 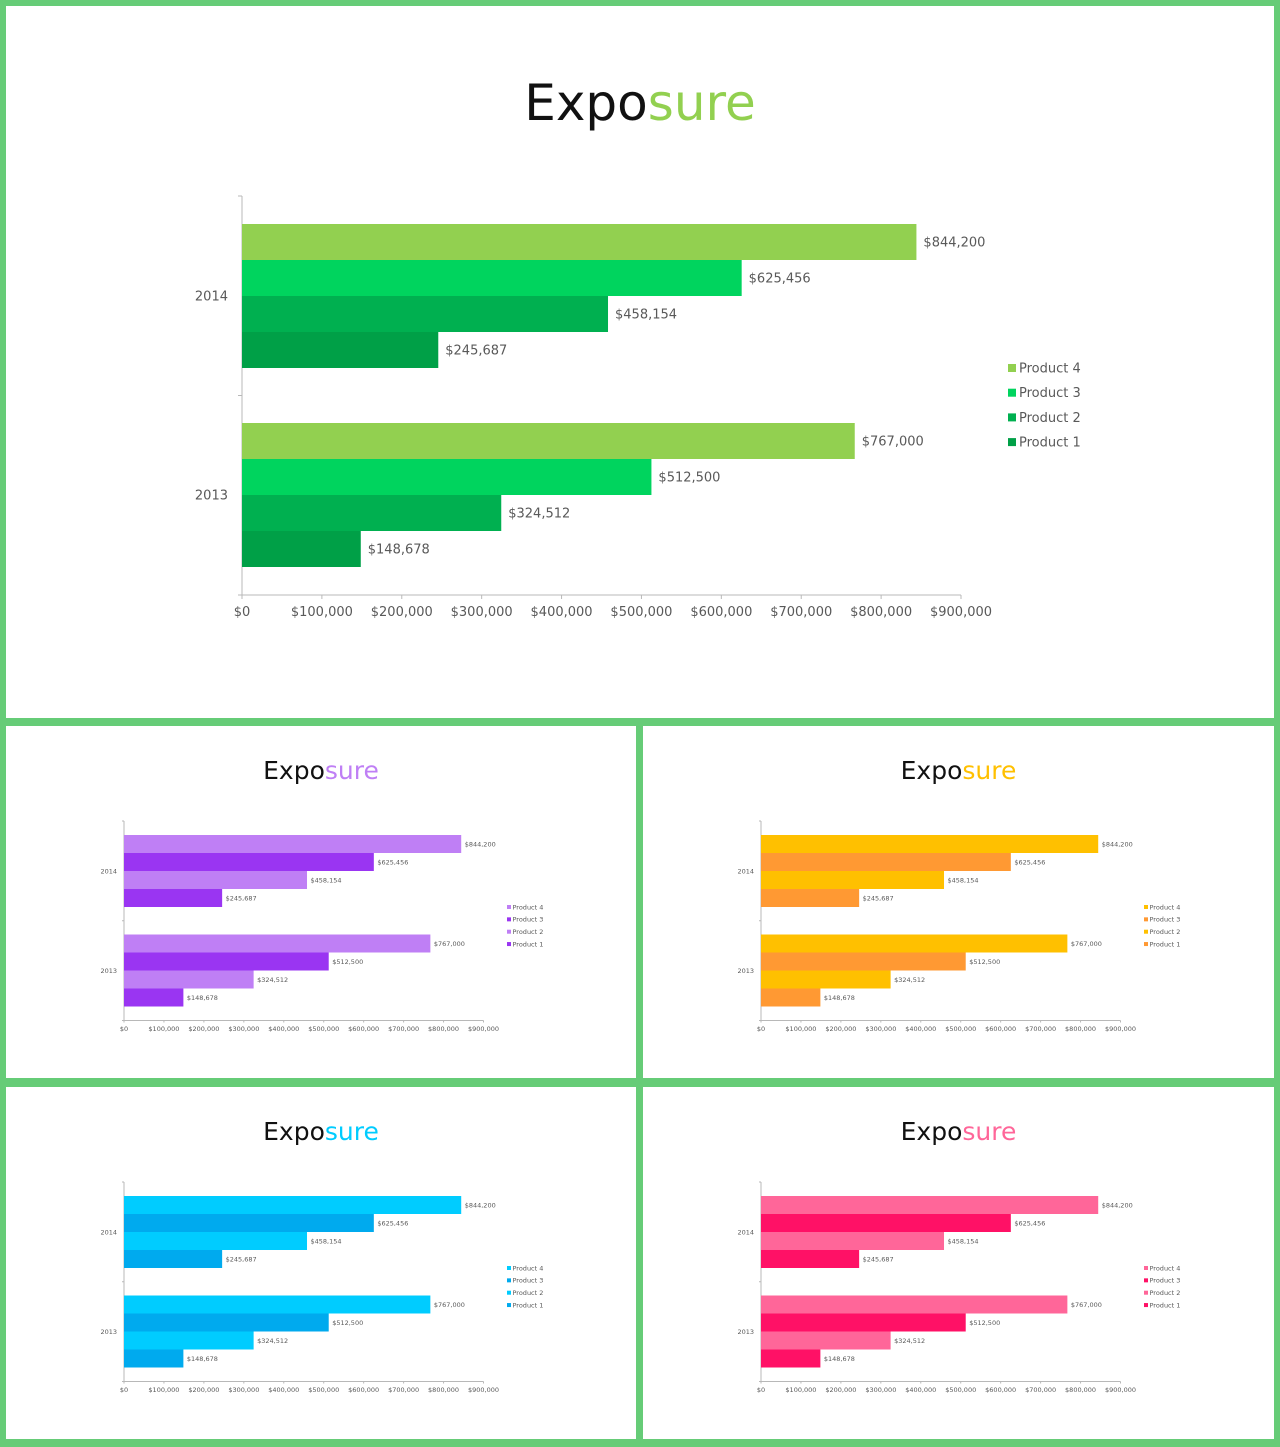 I want to click on x-tick-label: $200,000, so click(x=203, y=1390).